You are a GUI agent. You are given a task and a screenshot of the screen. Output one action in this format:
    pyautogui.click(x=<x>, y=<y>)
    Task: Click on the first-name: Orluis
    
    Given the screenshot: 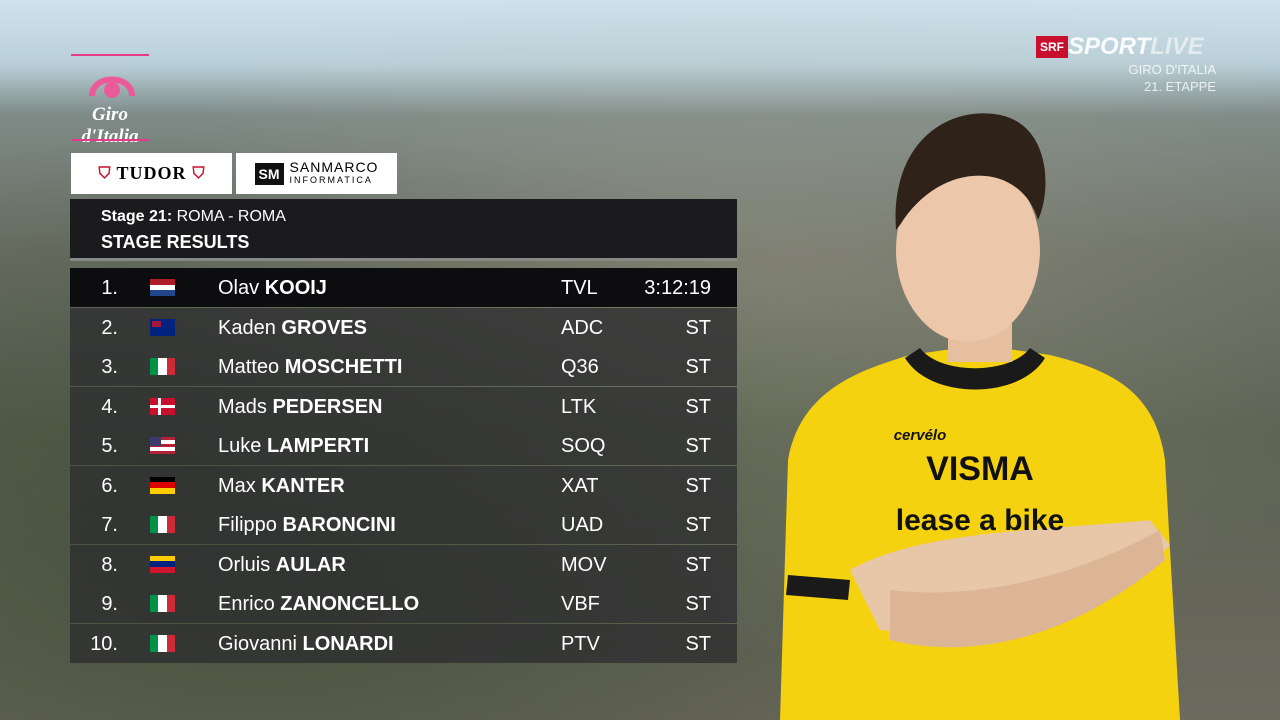 What is the action you would take?
    pyautogui.click(x=244, y=564)
    